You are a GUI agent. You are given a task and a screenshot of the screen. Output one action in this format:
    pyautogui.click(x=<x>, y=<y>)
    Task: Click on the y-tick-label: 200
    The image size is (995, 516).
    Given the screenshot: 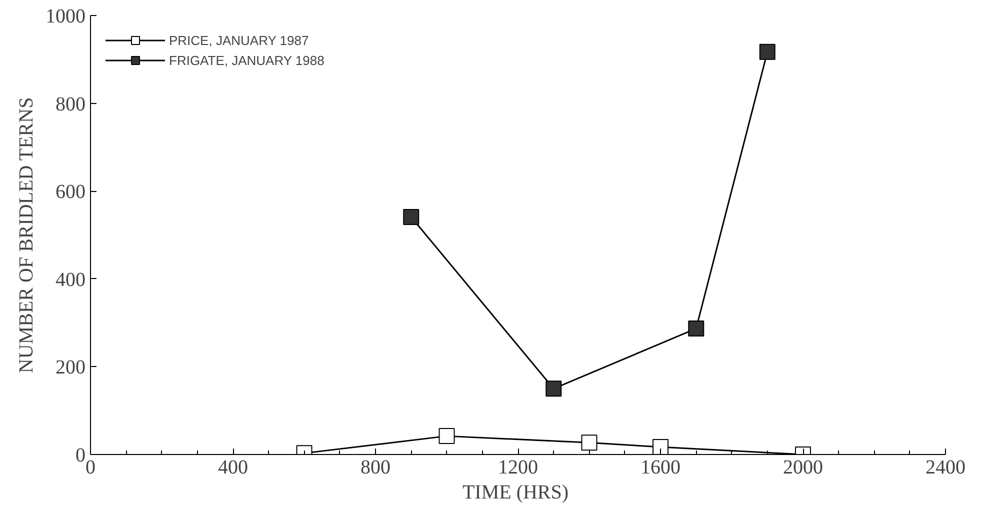 What is the action you would take?
    pyautogui.click(x=71, y=367)
    